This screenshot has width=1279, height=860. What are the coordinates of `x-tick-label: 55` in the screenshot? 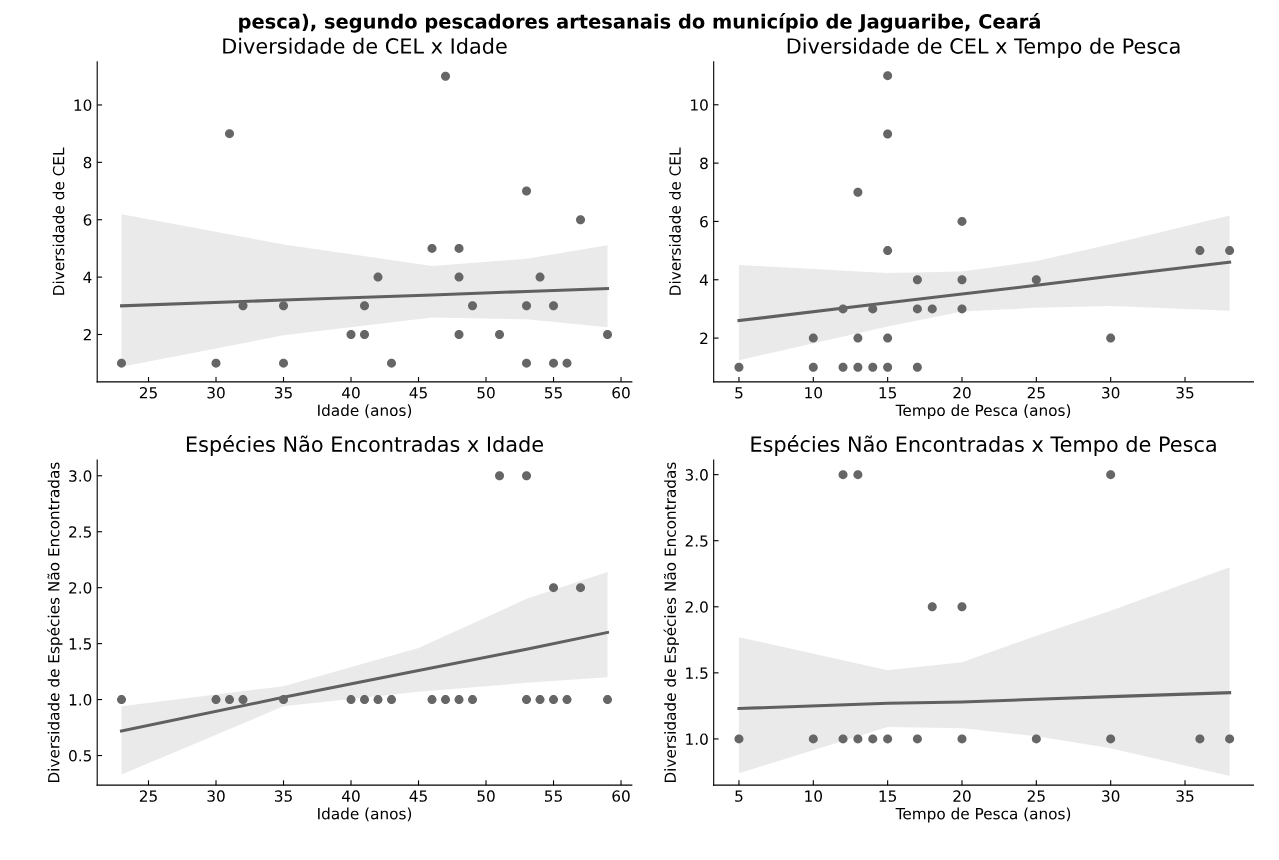 It's located at (553, 796).